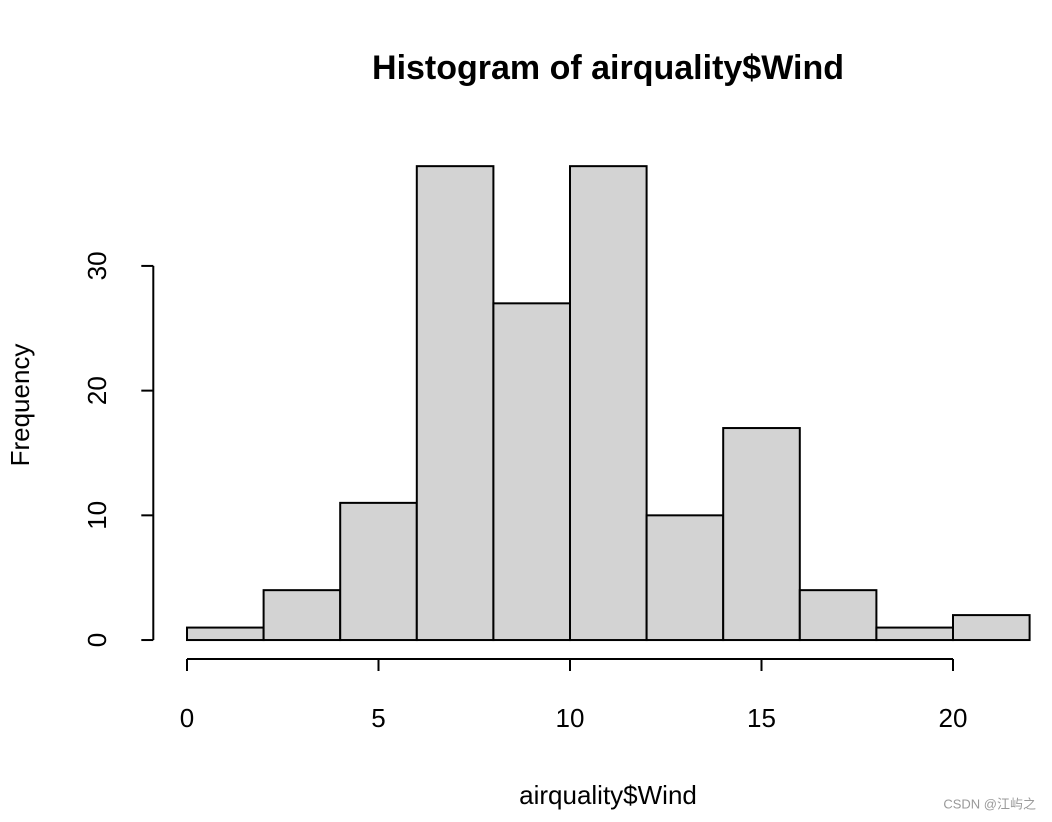 This screenshot has width=1052, height=822. Describe the element at coordinates (378, 718) in the screenshot. I see `x-tick-label: 5` at that location.